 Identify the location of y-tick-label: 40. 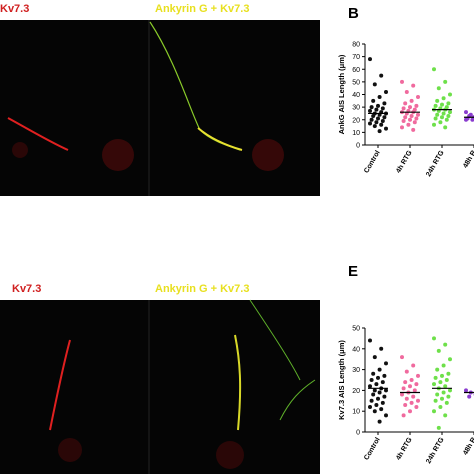
(356, 95).